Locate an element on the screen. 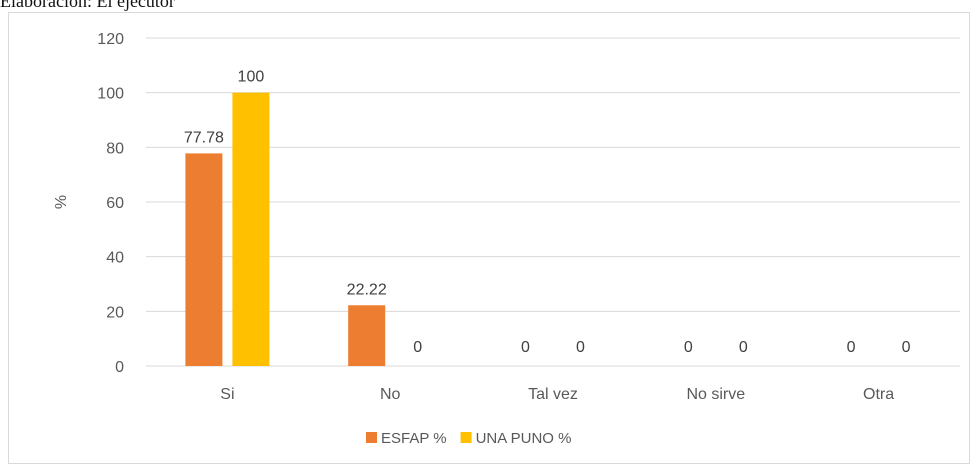 The width and height of the screenshot is (980, 466). y-axis-ticks: 0 20 40 60 80 100 120 is located at coordinates (110, 203).